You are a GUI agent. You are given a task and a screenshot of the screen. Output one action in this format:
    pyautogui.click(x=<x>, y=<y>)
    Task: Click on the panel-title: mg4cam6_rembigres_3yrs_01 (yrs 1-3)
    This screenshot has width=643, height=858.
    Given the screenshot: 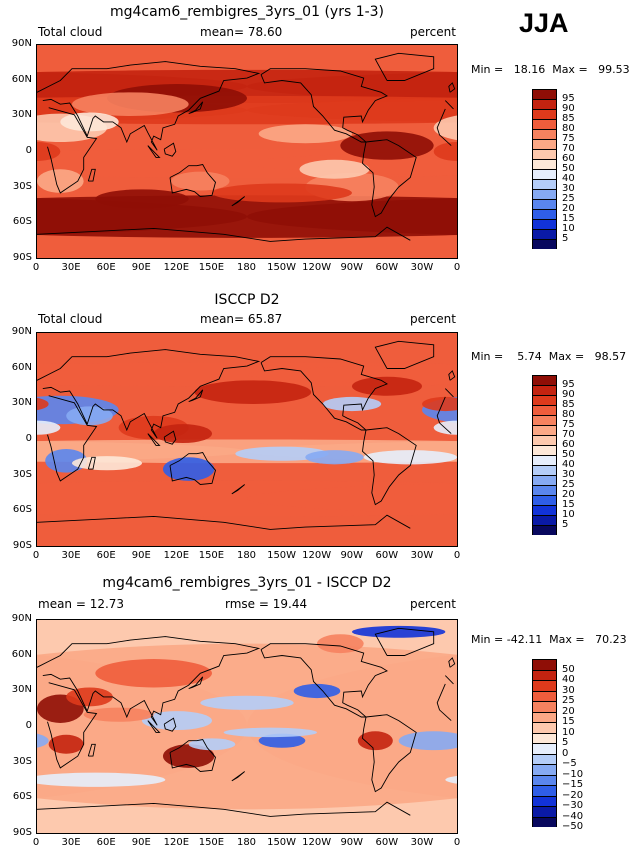 What is the action you would take?
    pyautogui.click(x=247, y=12)
    